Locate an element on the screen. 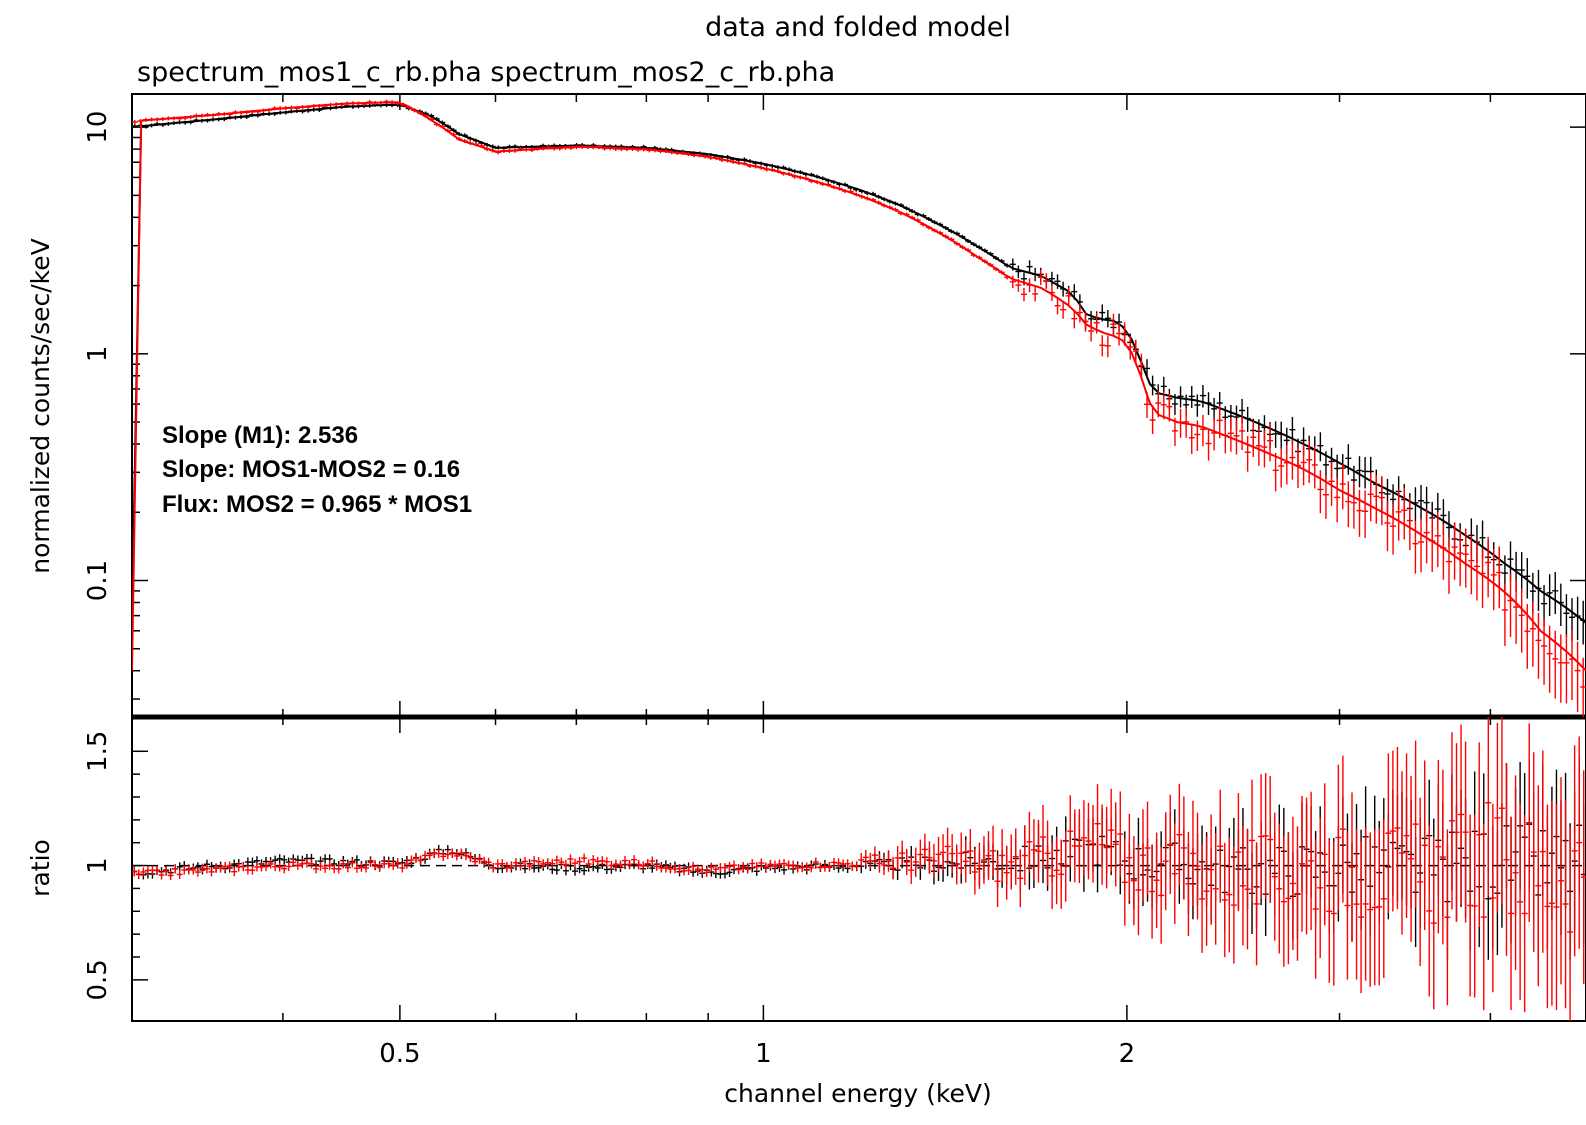 This screenshot has height=1125, width=1586. y-axis-label-bottom: ratio is located at coordinates (40, 868).